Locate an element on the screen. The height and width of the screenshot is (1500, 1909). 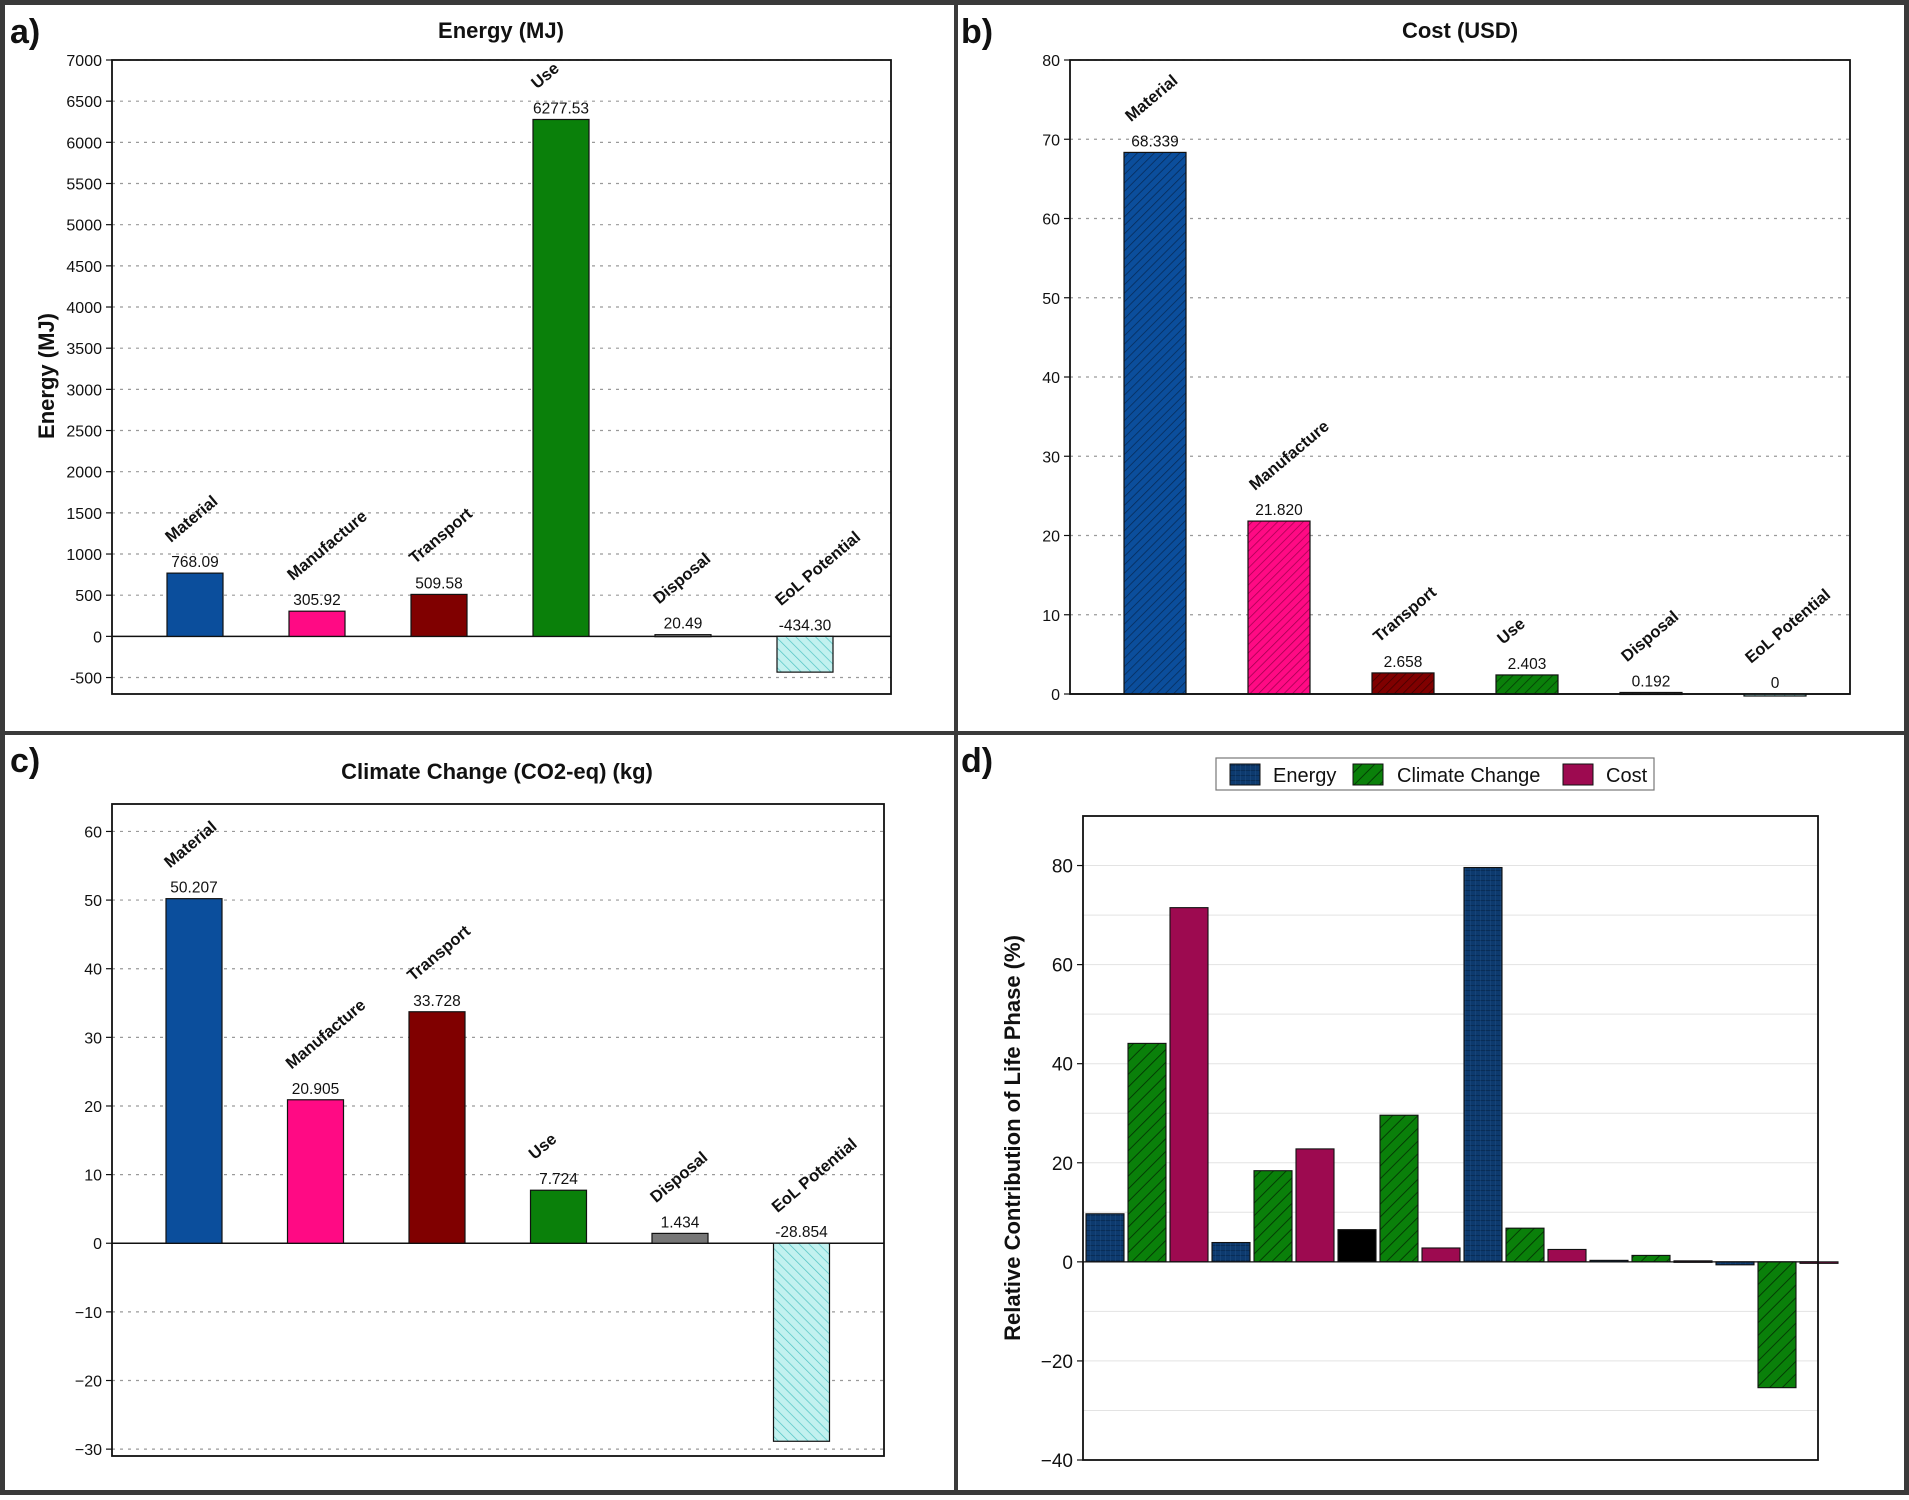
y-tick-label: 4000 is located at coordinates (84, 308).